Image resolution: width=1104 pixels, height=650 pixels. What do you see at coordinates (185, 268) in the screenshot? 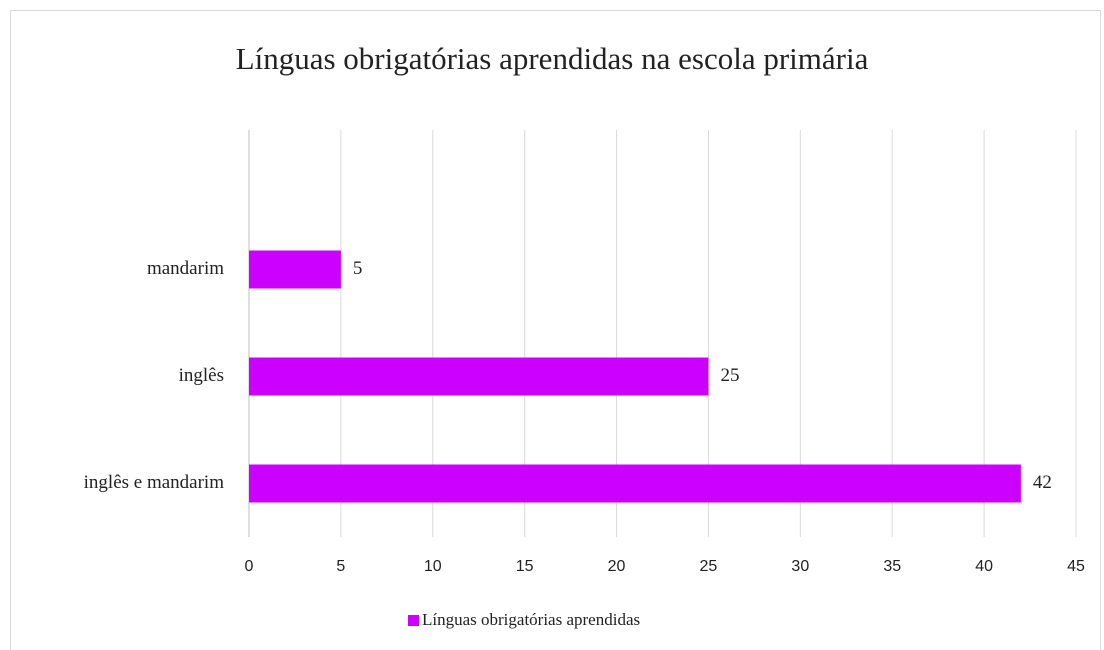
I see `y-tick-label: mandarim` at bounding box center [185, 268].